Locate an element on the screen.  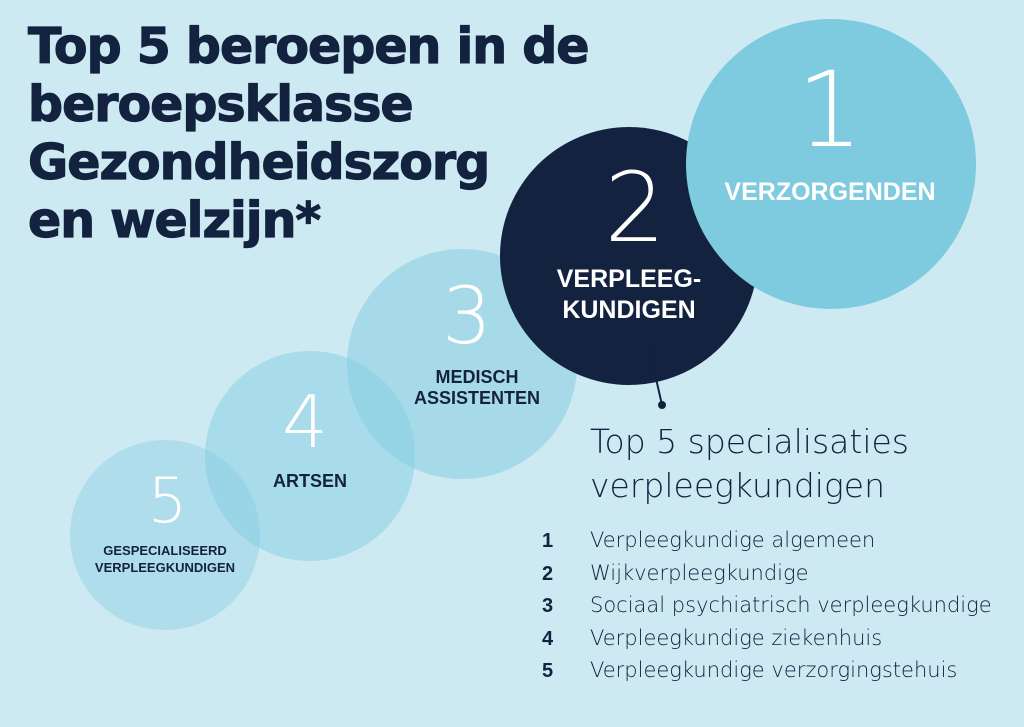
rank-5-number: 5 is located at coordinates (167, 500).